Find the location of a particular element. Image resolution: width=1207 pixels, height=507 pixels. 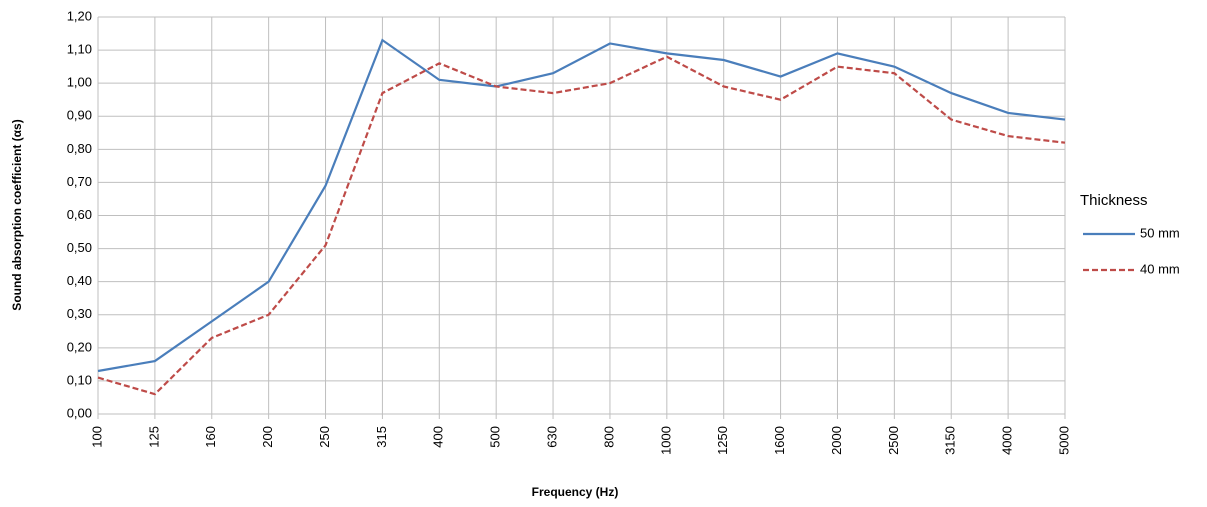

x-tick-label: 1250 is located at coordinates (722, 440).